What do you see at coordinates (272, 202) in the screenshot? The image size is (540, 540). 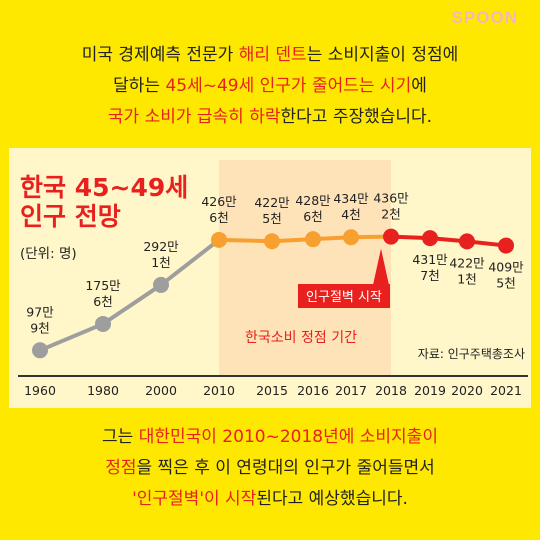 I see `point-label-2015-a: 422만` at bounding box center [272, 202].